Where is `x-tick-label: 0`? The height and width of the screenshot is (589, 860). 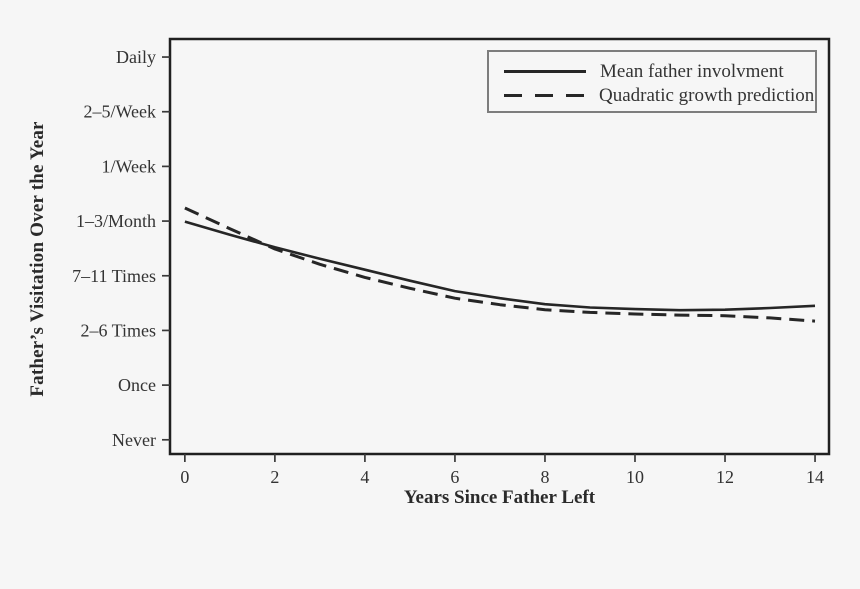
x-tick-label: 0 is located at coordinates (184, 477).